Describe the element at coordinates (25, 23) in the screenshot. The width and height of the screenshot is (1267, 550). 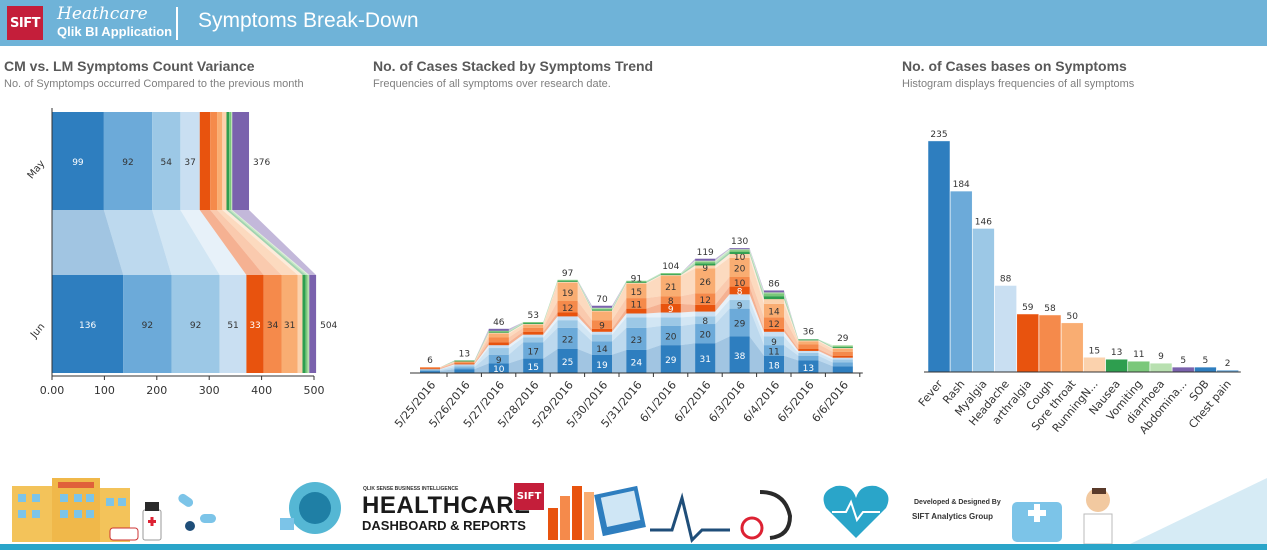
I see `sift-logo: SIFT` at that location.